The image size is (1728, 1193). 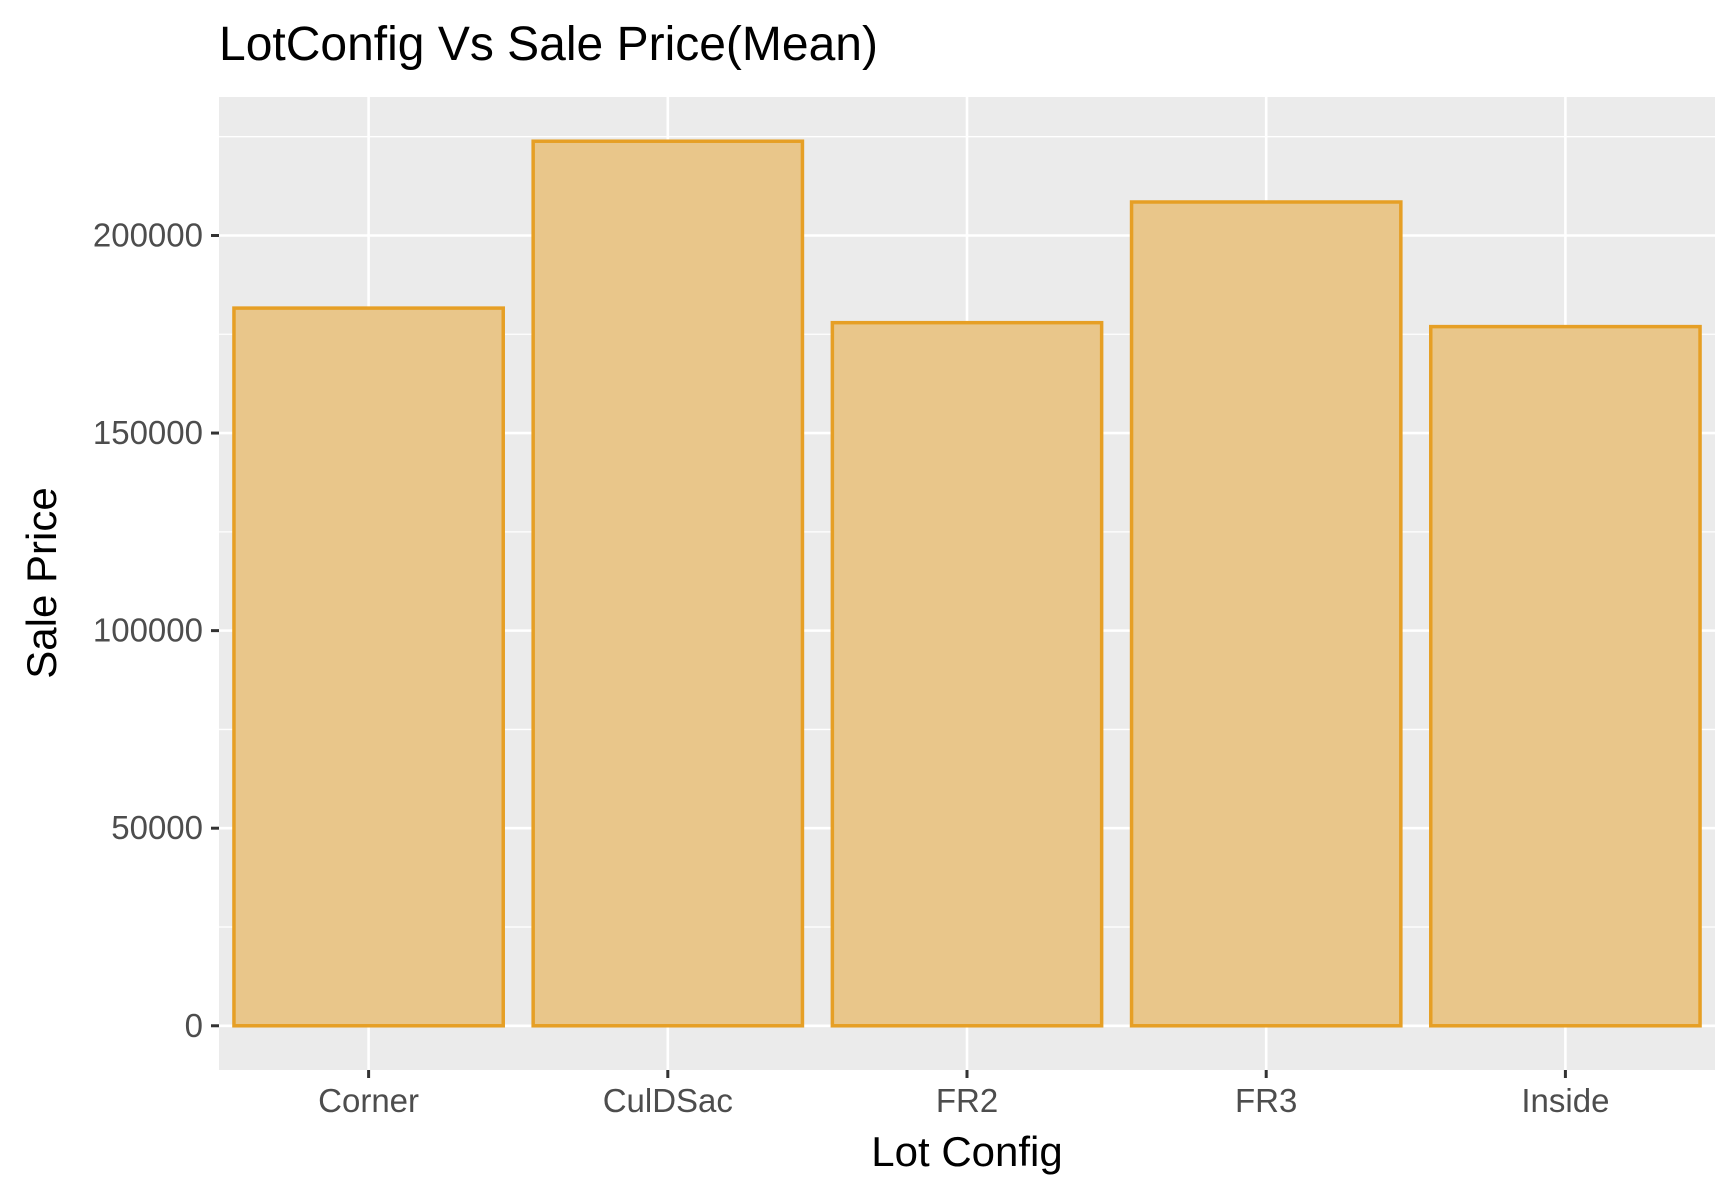 What do you see at coordinates (157, 827) in the screenshot?
I see `y-tick-label: 50000` at bounding box center [157, 827].